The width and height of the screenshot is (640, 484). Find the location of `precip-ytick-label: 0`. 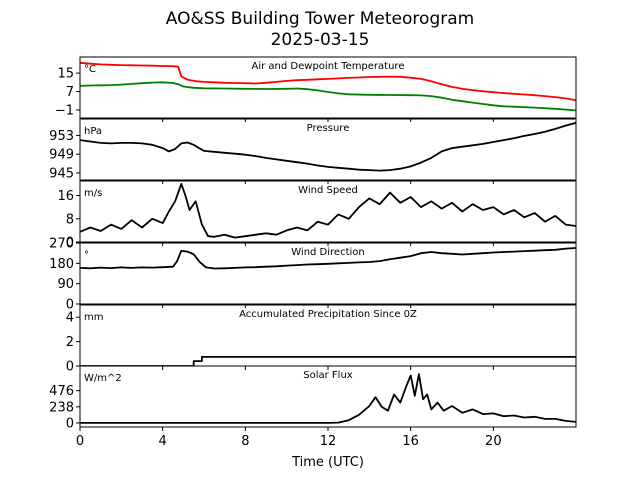

precip-ytick-label: 0 is located at coordinates (70, 367).